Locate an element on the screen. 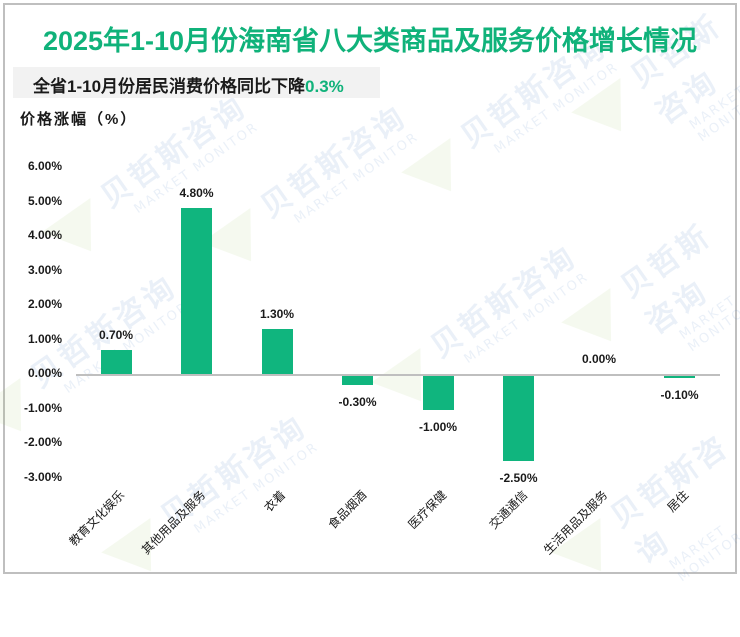 This screenshot has height=637, width=740. subtitle: 全省1-10月份居民消费价格同比下降0.3% is located at coordinates (188, 84).